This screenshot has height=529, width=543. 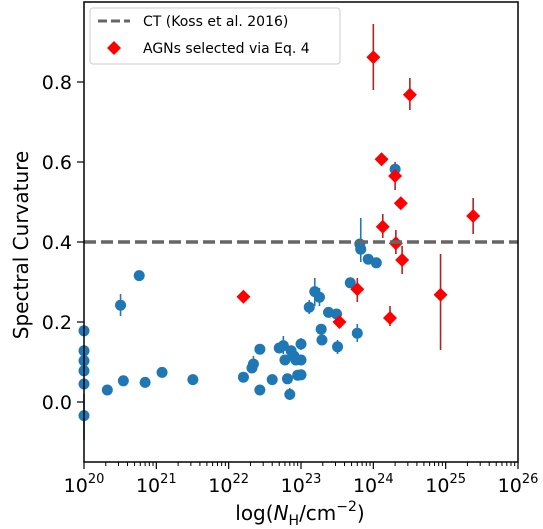 I want to click on x-tick-label: 1021, so click(x=156, y=484).